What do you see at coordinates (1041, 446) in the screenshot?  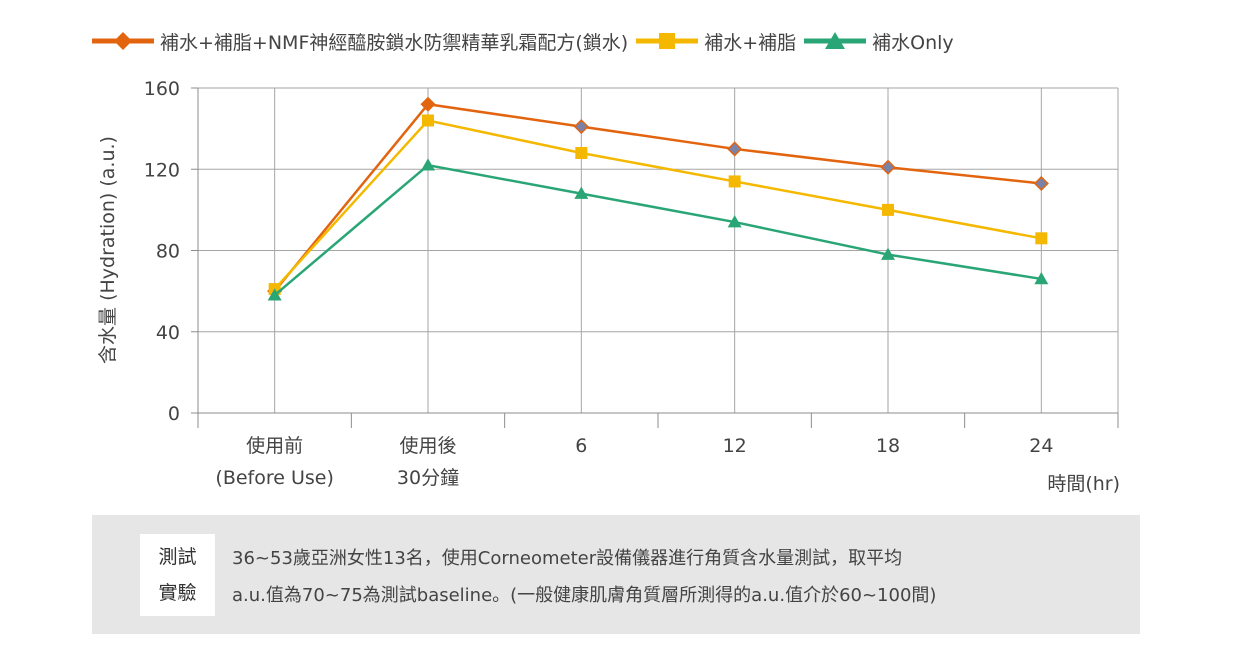 I see `x-tick-label: 24` at bounding box center [1041, 446].